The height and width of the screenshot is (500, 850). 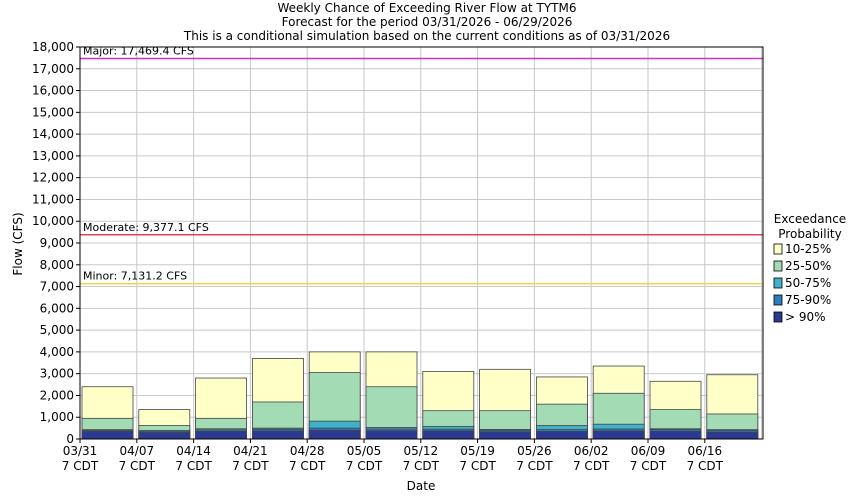 What do you see at coordinates (53, 178) in the screenshot?
I see `y-tick-label-12: 12,000` at bounding box center [53, 178].